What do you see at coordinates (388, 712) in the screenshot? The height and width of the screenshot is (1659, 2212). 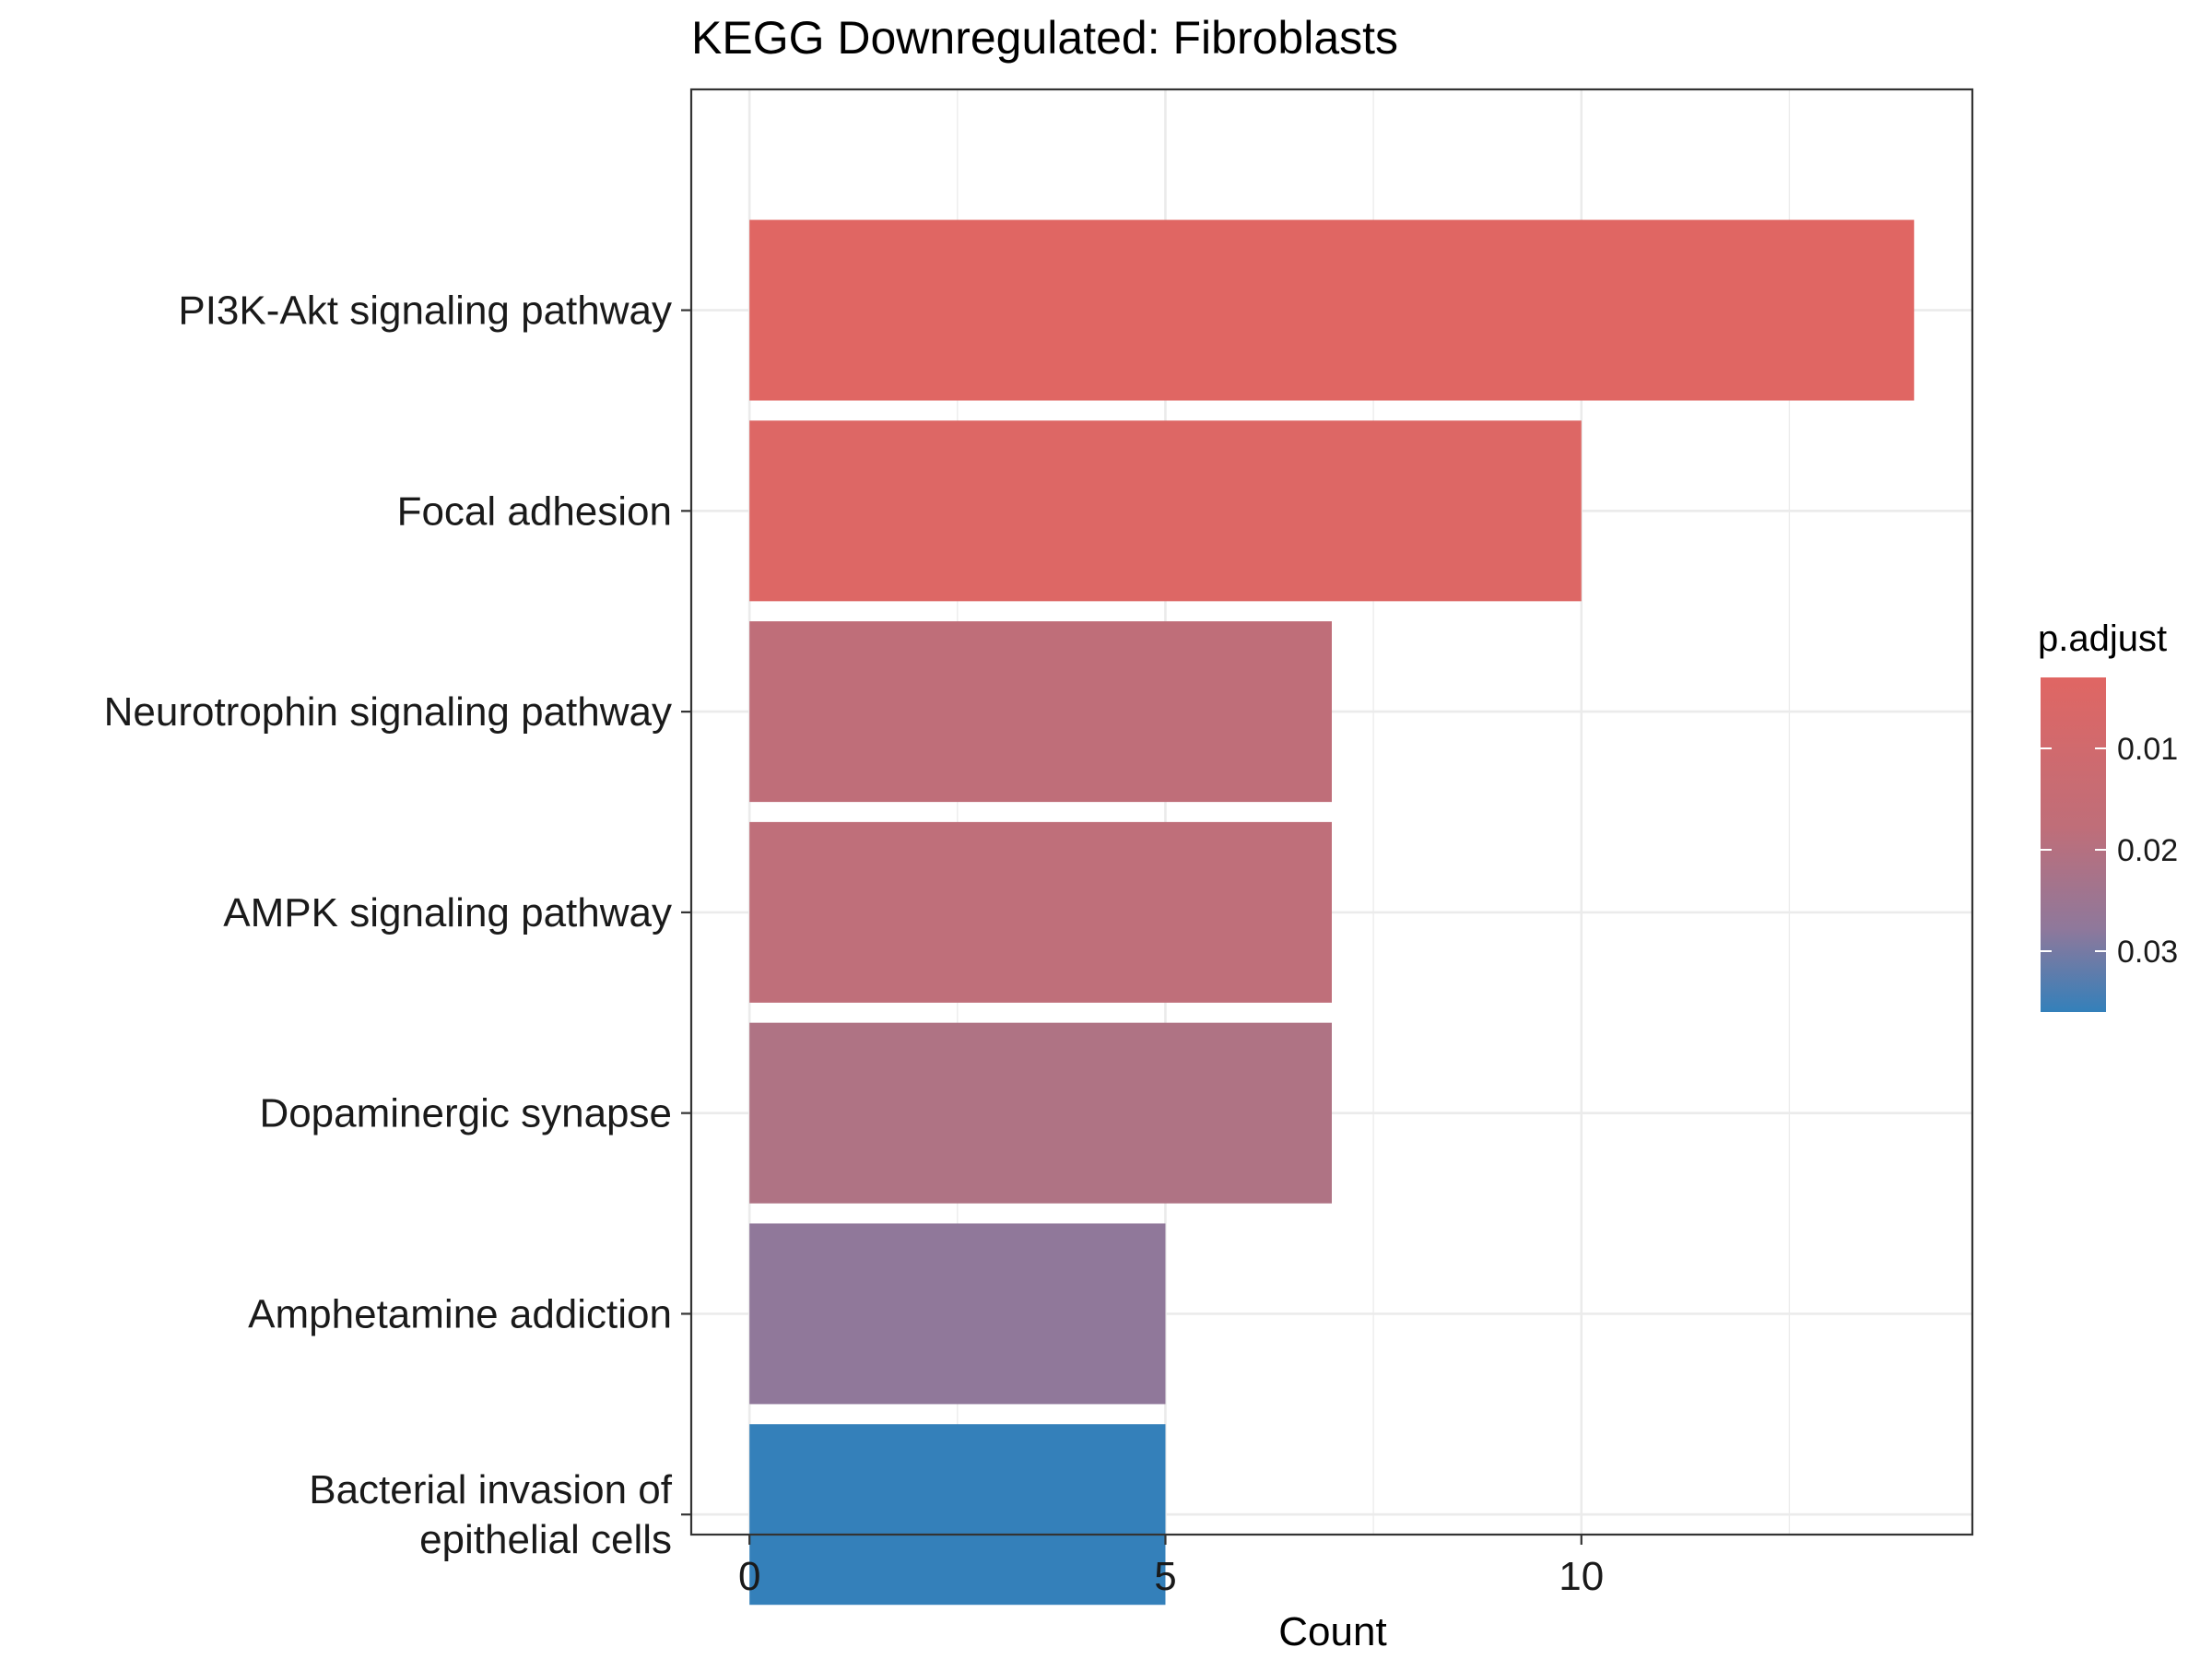 I see `y-tick-label: Neurotrophin signaling pathway` at bounding box center [388, 712].